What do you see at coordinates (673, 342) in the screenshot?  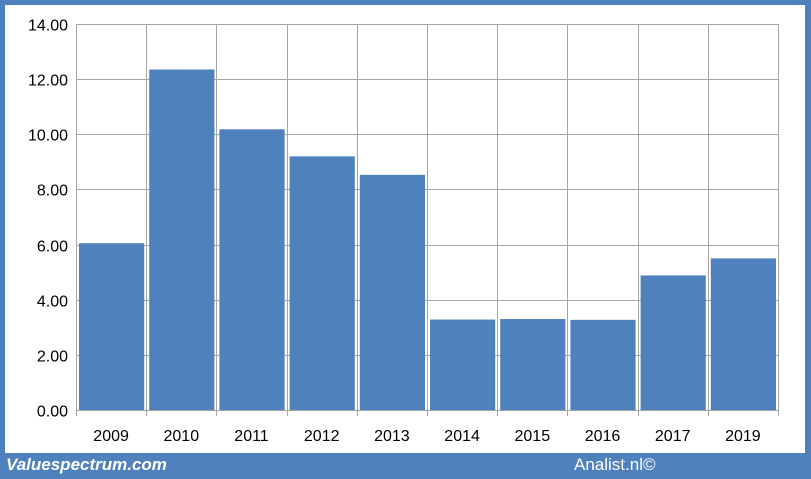 I see `bar-2017` at bounding box center [673, 342].